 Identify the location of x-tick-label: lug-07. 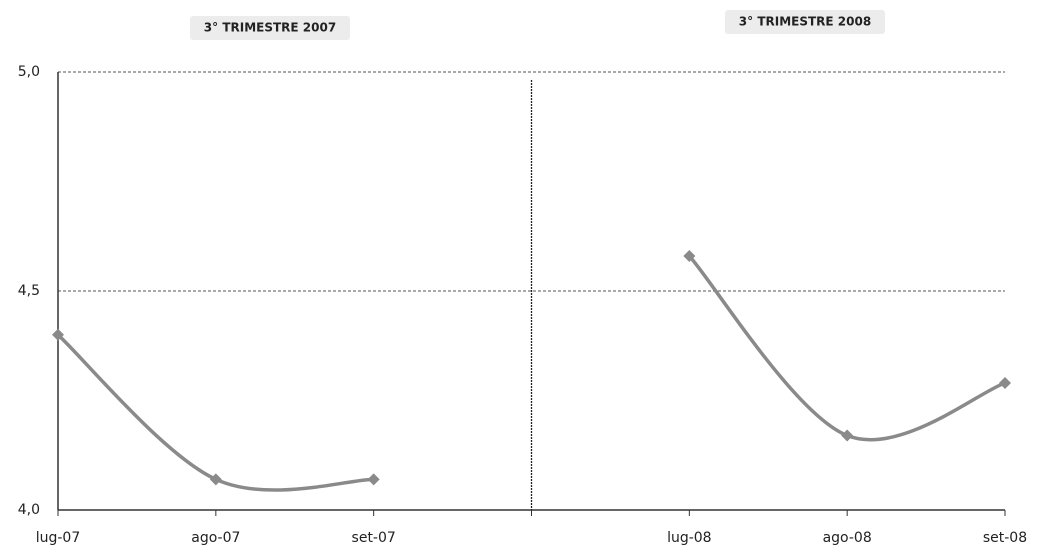
(58, 538).